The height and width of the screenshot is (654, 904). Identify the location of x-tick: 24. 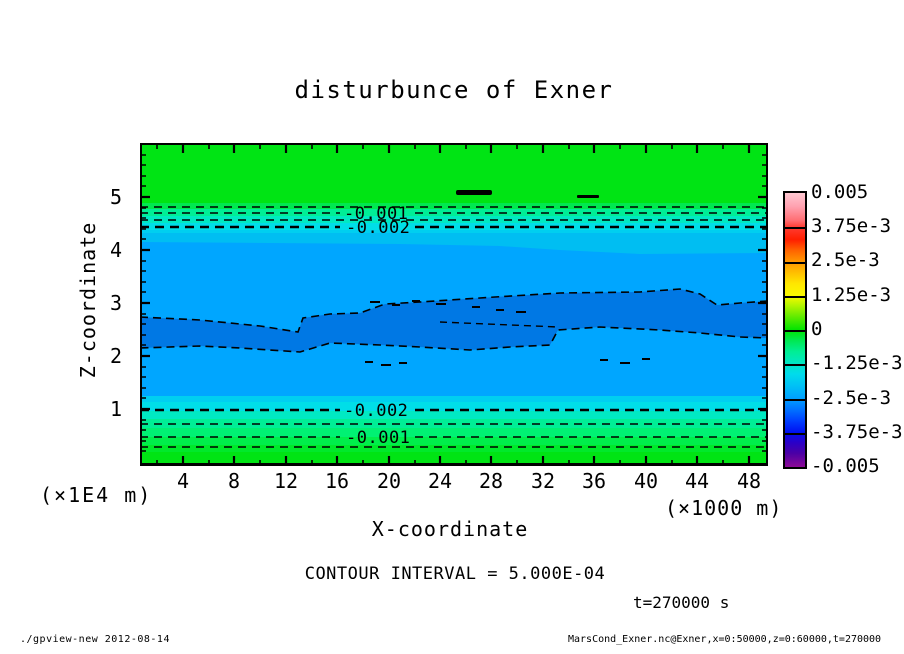
(440, 481).